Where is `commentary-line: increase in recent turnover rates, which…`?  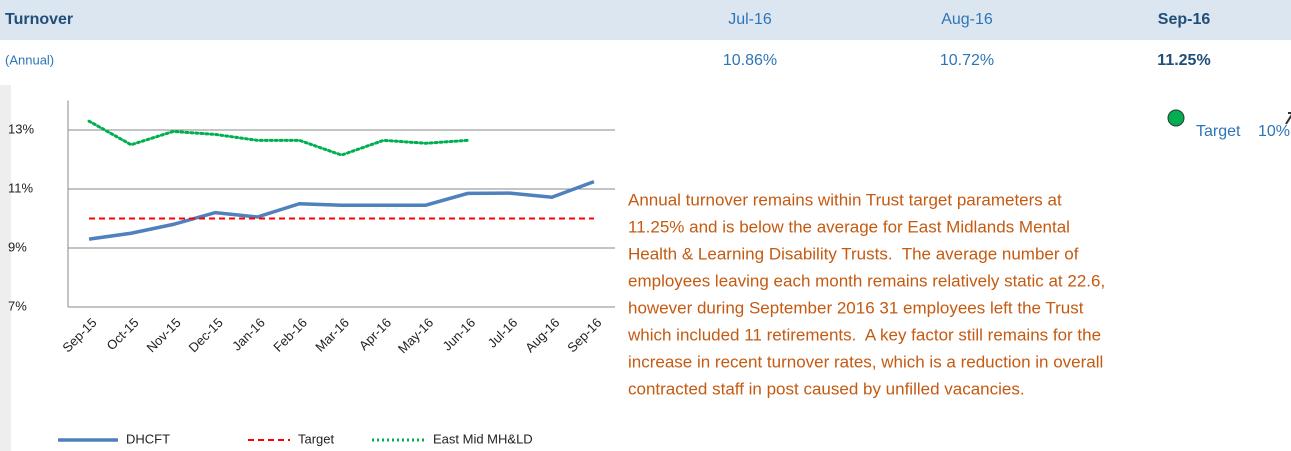
commentary-line: increase in recent turnover rates, which… is located at coordinates (865, 361).